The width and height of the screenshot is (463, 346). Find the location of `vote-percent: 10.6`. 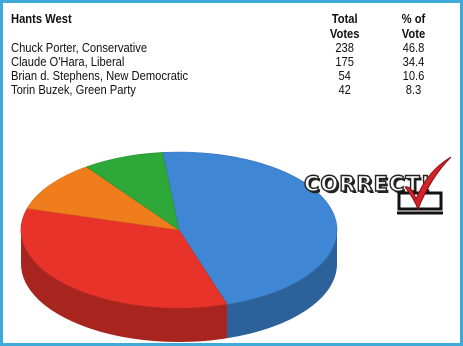

vote-percent: 10.6 is located at coordinates (413, 75).